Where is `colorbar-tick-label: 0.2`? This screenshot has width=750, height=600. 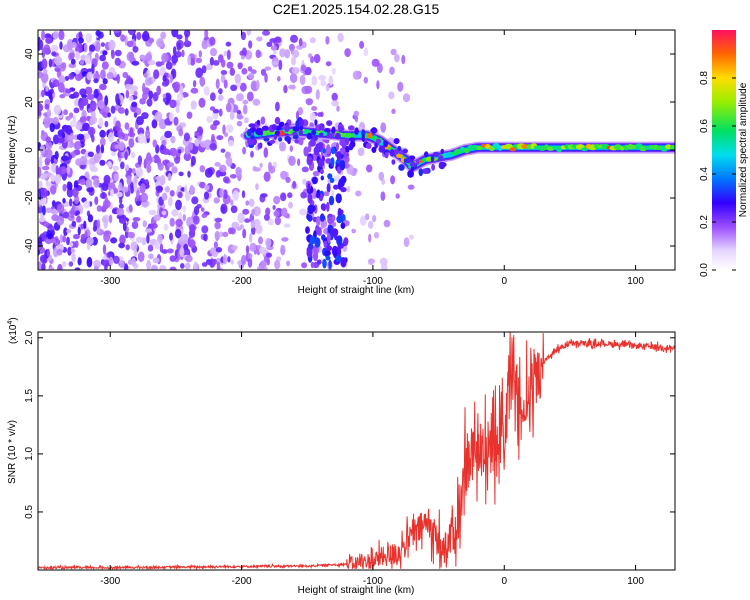 colorbar-tick-label: 0.2 is located at coordinates (704, 222).